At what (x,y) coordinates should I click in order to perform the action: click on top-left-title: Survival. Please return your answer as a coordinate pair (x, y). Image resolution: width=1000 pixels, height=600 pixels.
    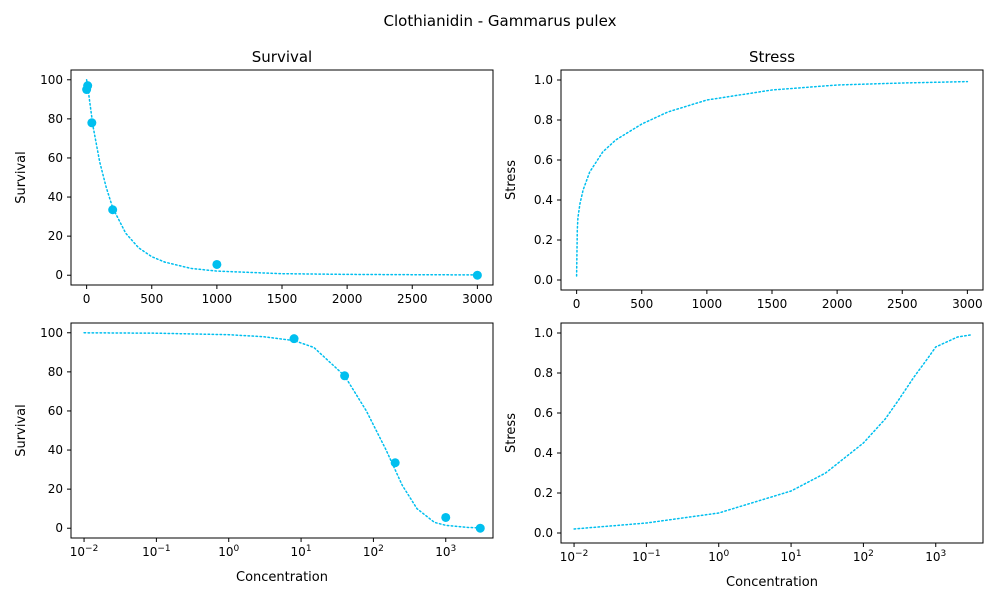
    Looking at the image, I should click on (282, 57).